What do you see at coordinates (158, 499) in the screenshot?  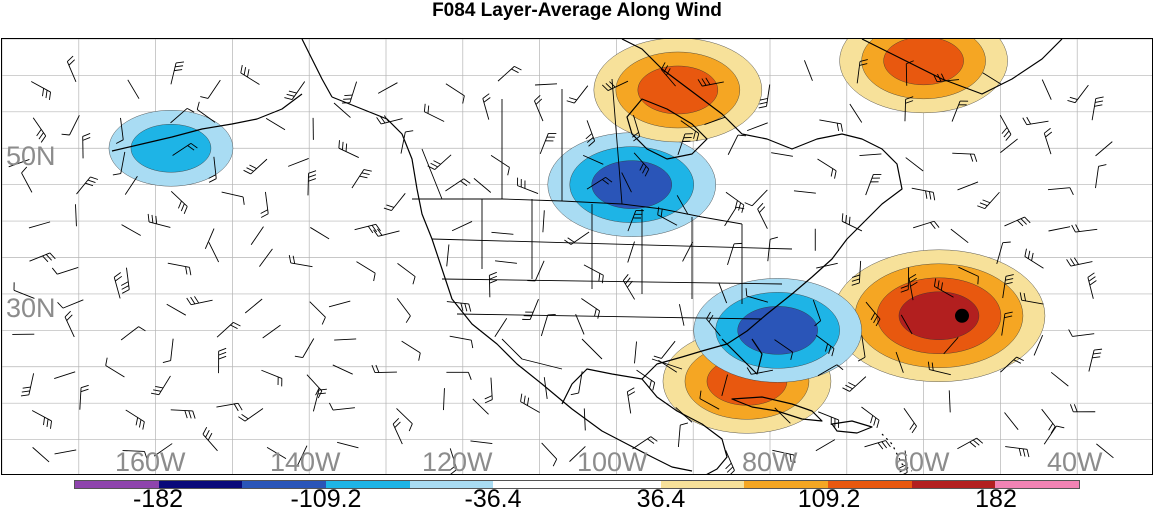 I see `colorbar-label: -182` at bounding box center [158, 499].